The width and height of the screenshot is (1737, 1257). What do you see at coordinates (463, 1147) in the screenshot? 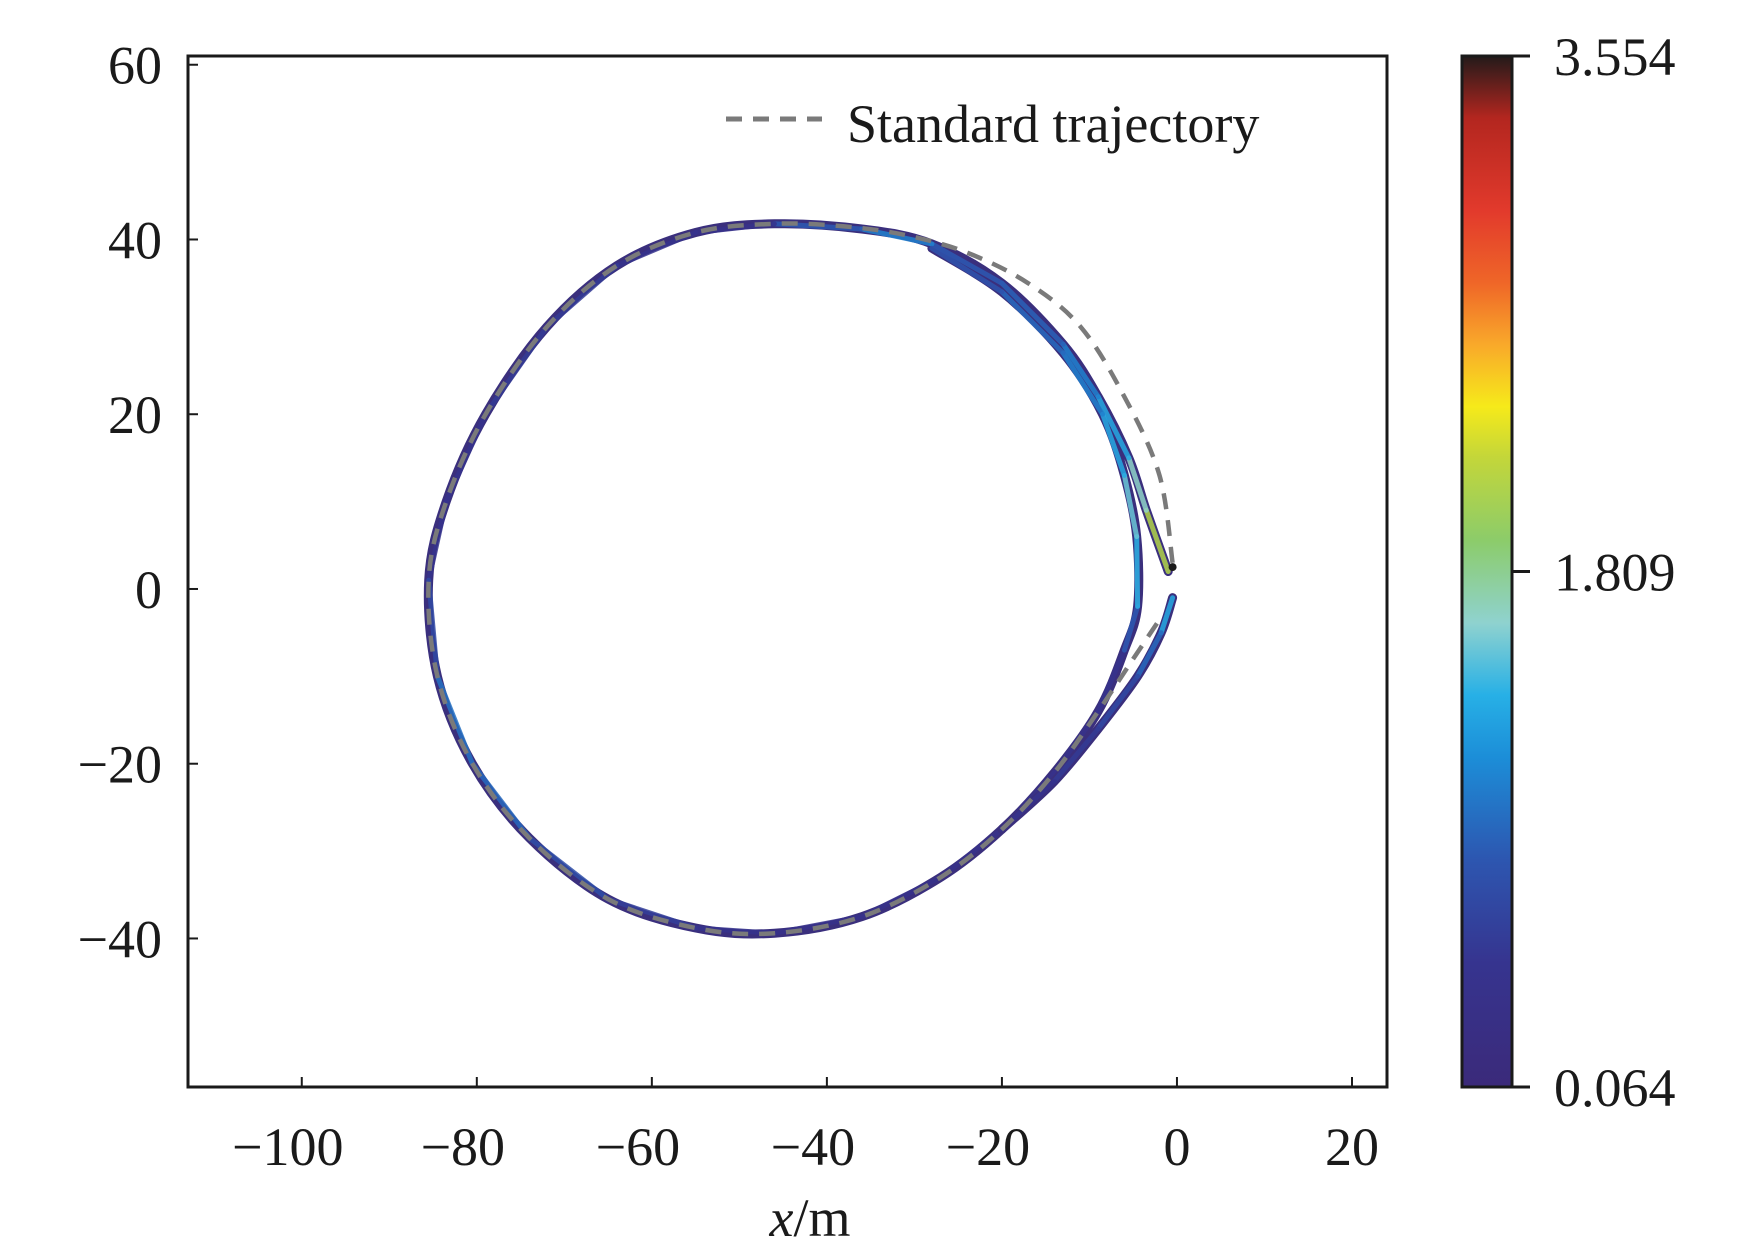
I see `x-tick-label: −80` at bounding box center [463, 1147].